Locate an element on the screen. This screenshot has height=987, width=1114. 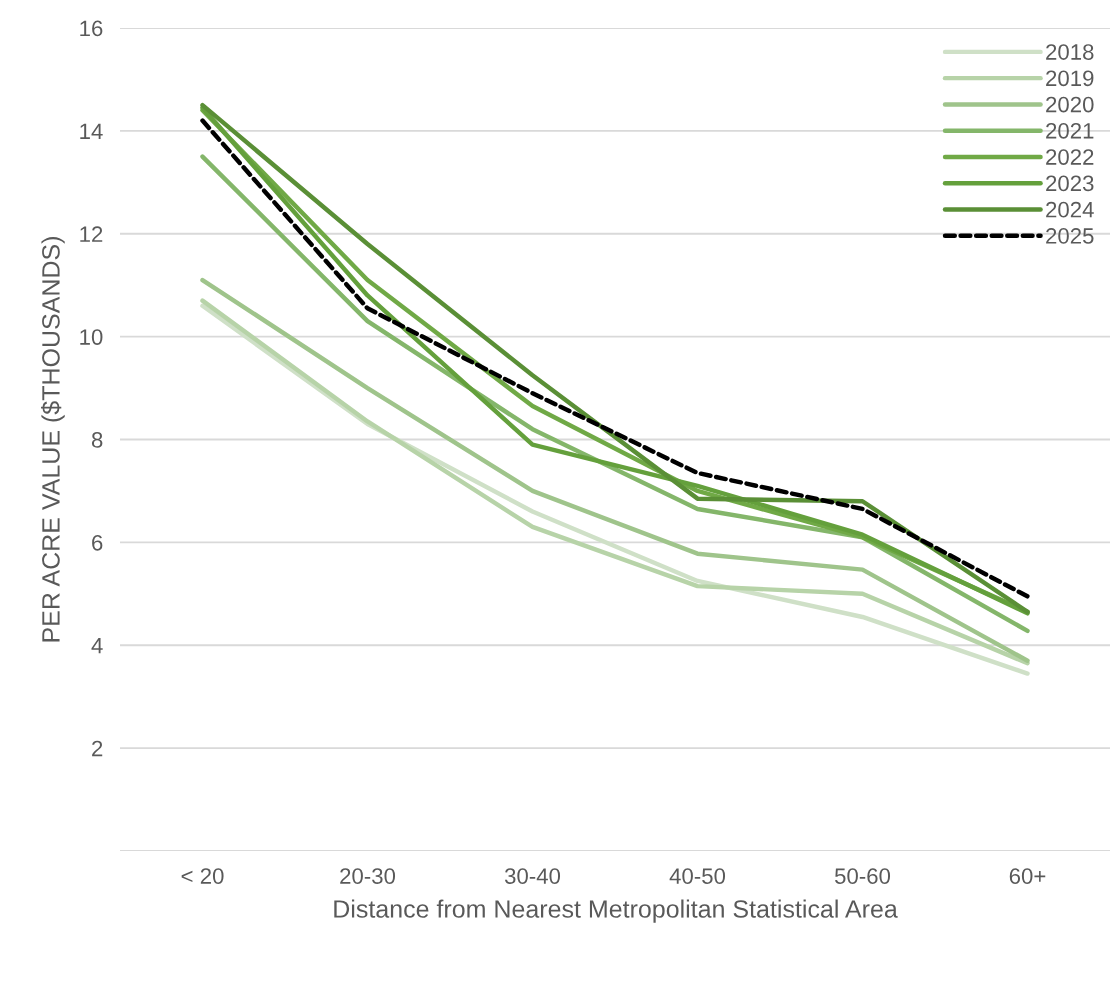
y-tick-label: 6 is located at coordinates (97, 542).